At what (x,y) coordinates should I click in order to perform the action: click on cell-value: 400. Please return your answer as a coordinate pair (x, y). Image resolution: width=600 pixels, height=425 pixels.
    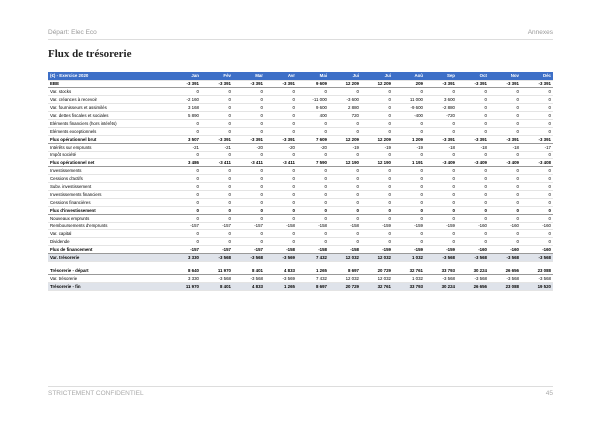
    Looking at the image, I should click on (313, 115).